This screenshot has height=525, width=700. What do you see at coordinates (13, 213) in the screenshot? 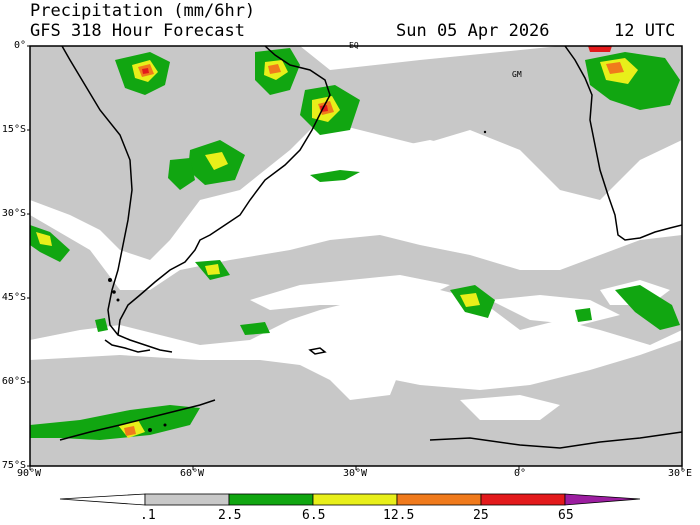
I see `lat-label-30s: 30°S` at bounding box center [13, 213].